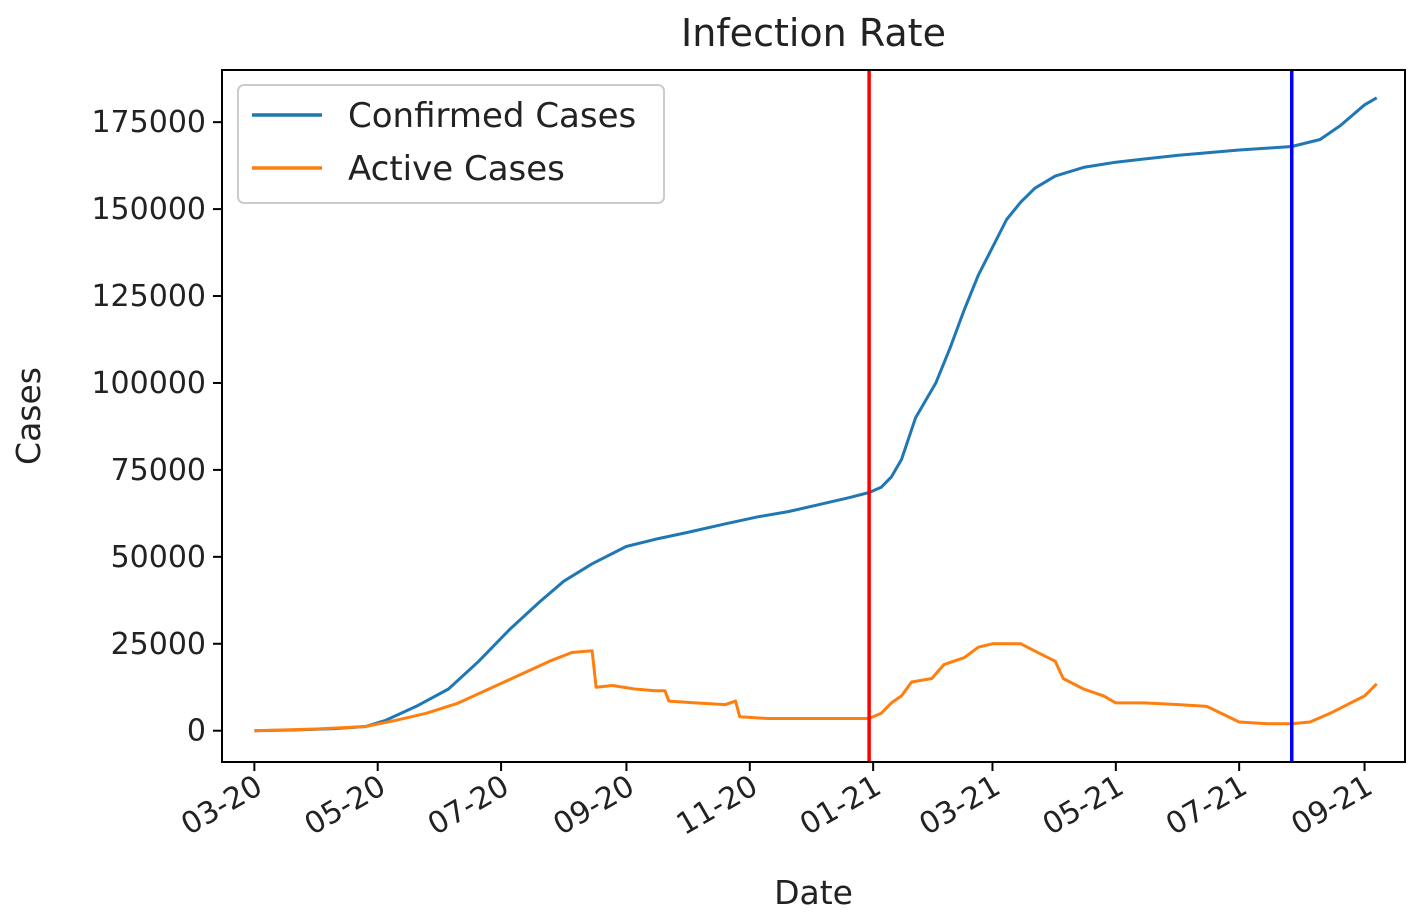  What do you see at coordinates (221, 806) in the screenshot?
I see `x-tick-label: 03-20` at bounding box center [221, 806].